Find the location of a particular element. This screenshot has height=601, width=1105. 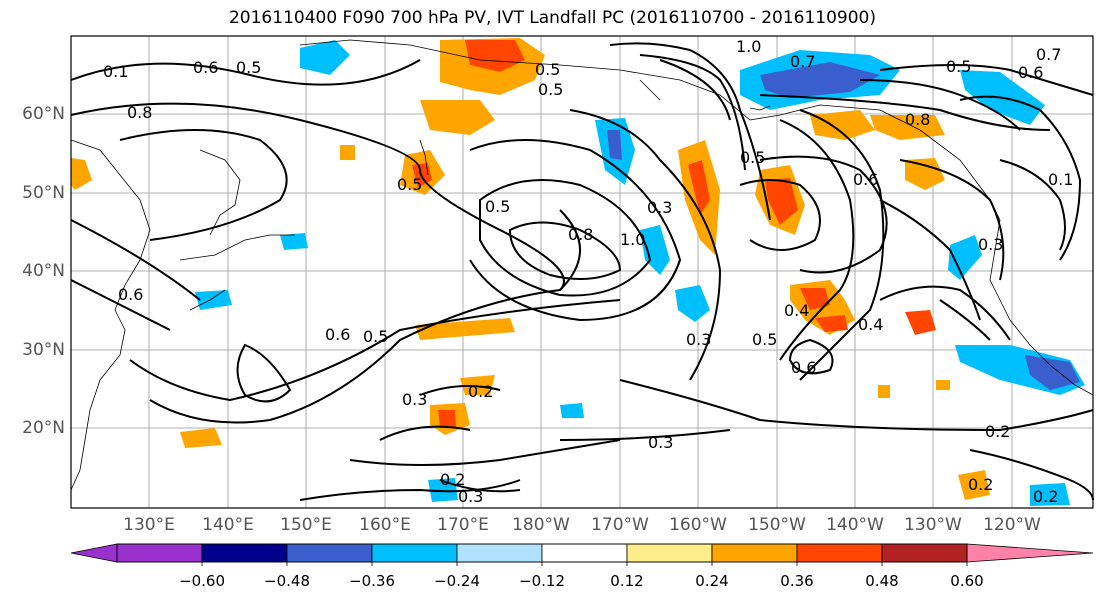

lon-label: 150°W is located at coordinates (777, 525).